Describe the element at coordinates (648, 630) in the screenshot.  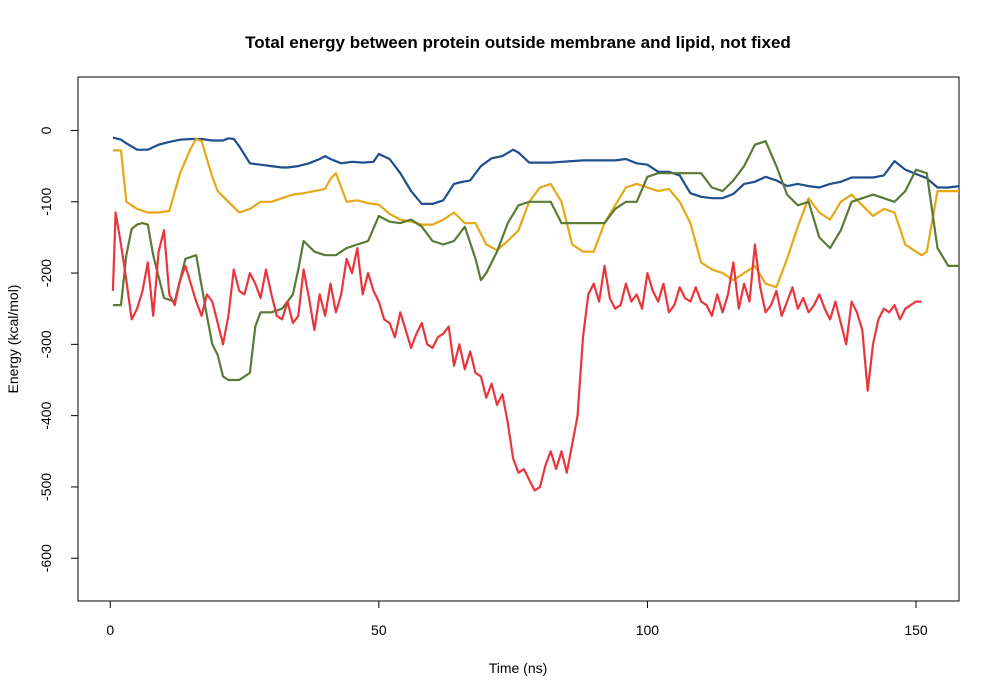
I see `x-tick-label: 100` at that location.